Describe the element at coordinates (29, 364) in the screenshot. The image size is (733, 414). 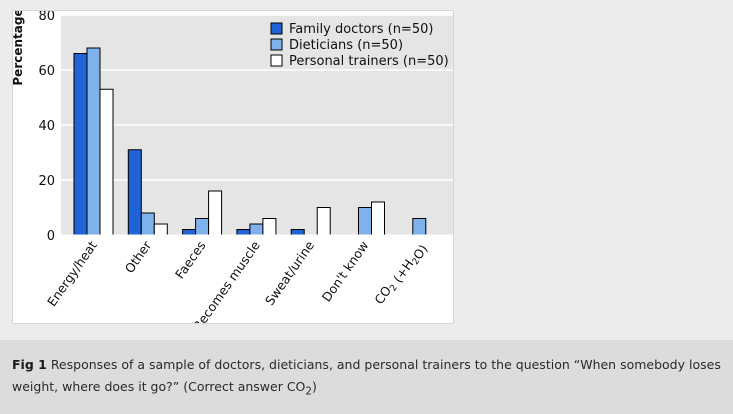
I see `figure-label: Fig 1` at that location.